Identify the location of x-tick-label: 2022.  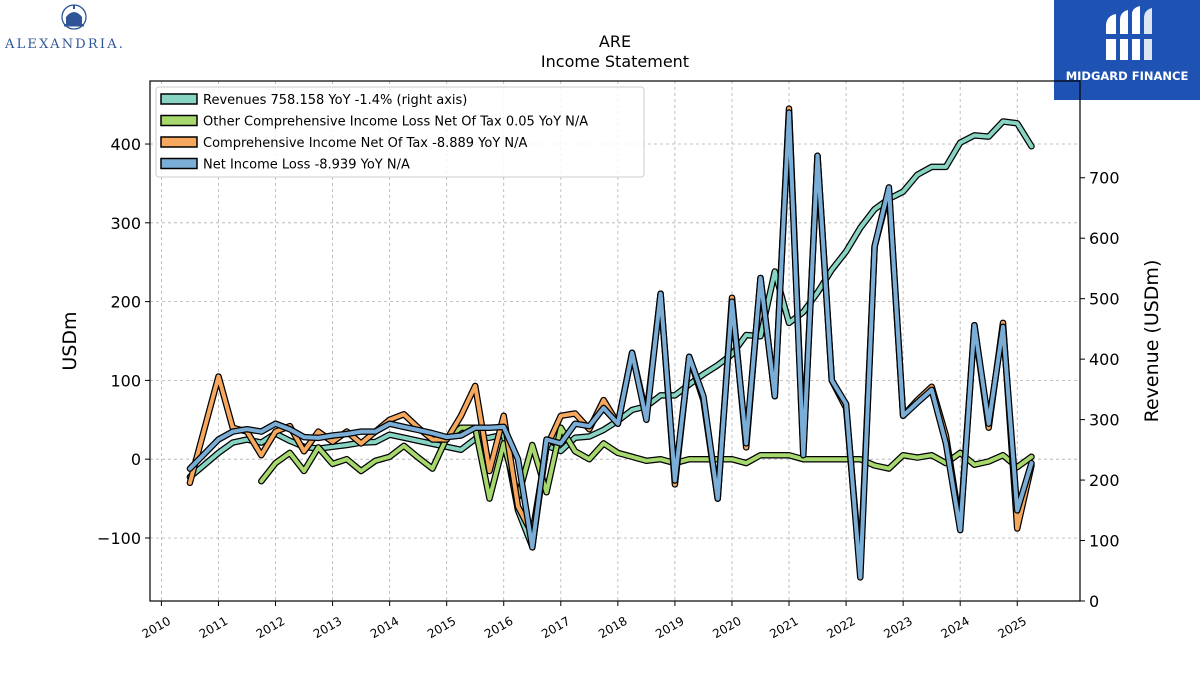
(840, 627).